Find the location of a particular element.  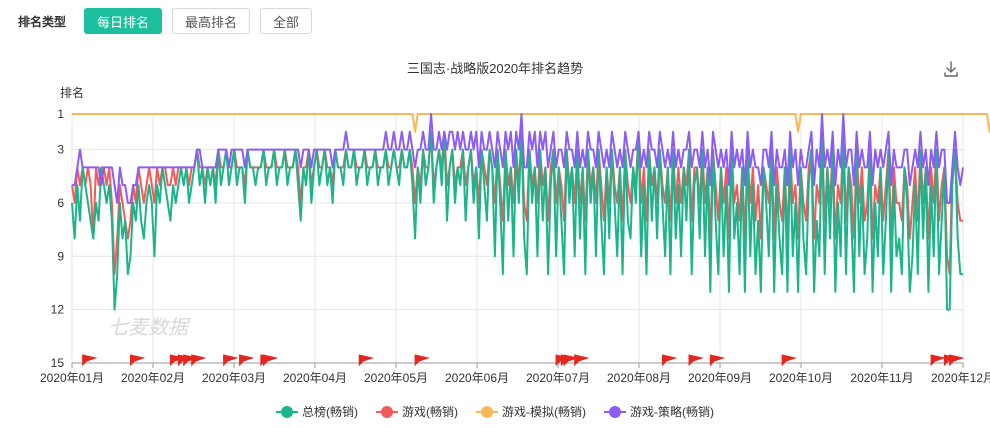

rank-type-label: 排名类型 is located at coordinates (42, 21).